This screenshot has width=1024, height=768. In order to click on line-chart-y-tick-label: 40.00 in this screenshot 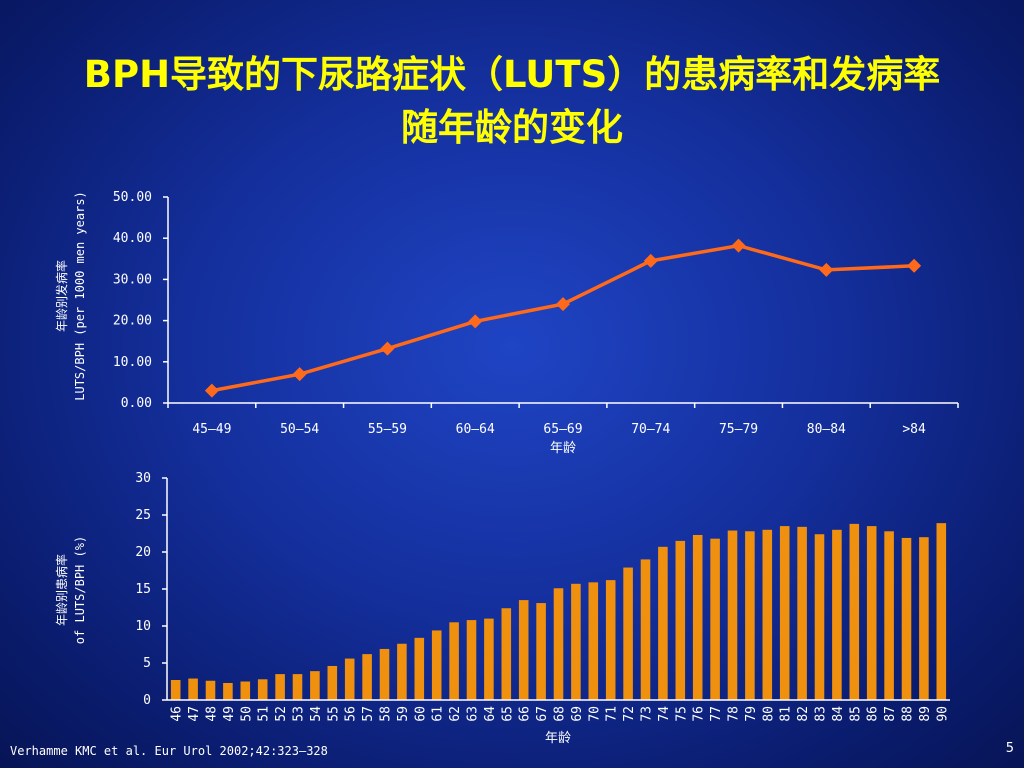, I will do `click(132, 238)`.